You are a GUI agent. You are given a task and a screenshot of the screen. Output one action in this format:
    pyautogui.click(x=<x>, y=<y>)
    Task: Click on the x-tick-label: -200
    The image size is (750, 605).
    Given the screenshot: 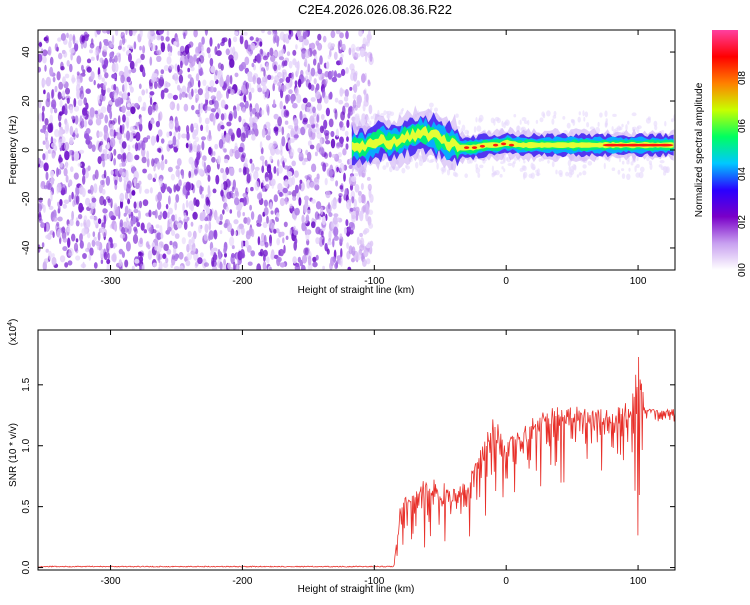 What is the action you would take?
    pyautogui.click(x=242, y=281)
    